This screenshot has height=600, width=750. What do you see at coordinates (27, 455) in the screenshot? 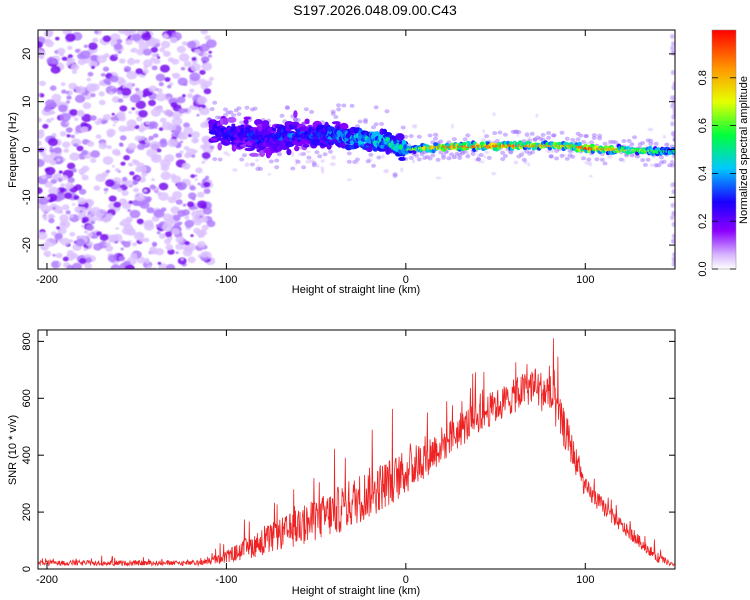
I see `snr-y-tick-label: 400` at bounding box center [27, 455].